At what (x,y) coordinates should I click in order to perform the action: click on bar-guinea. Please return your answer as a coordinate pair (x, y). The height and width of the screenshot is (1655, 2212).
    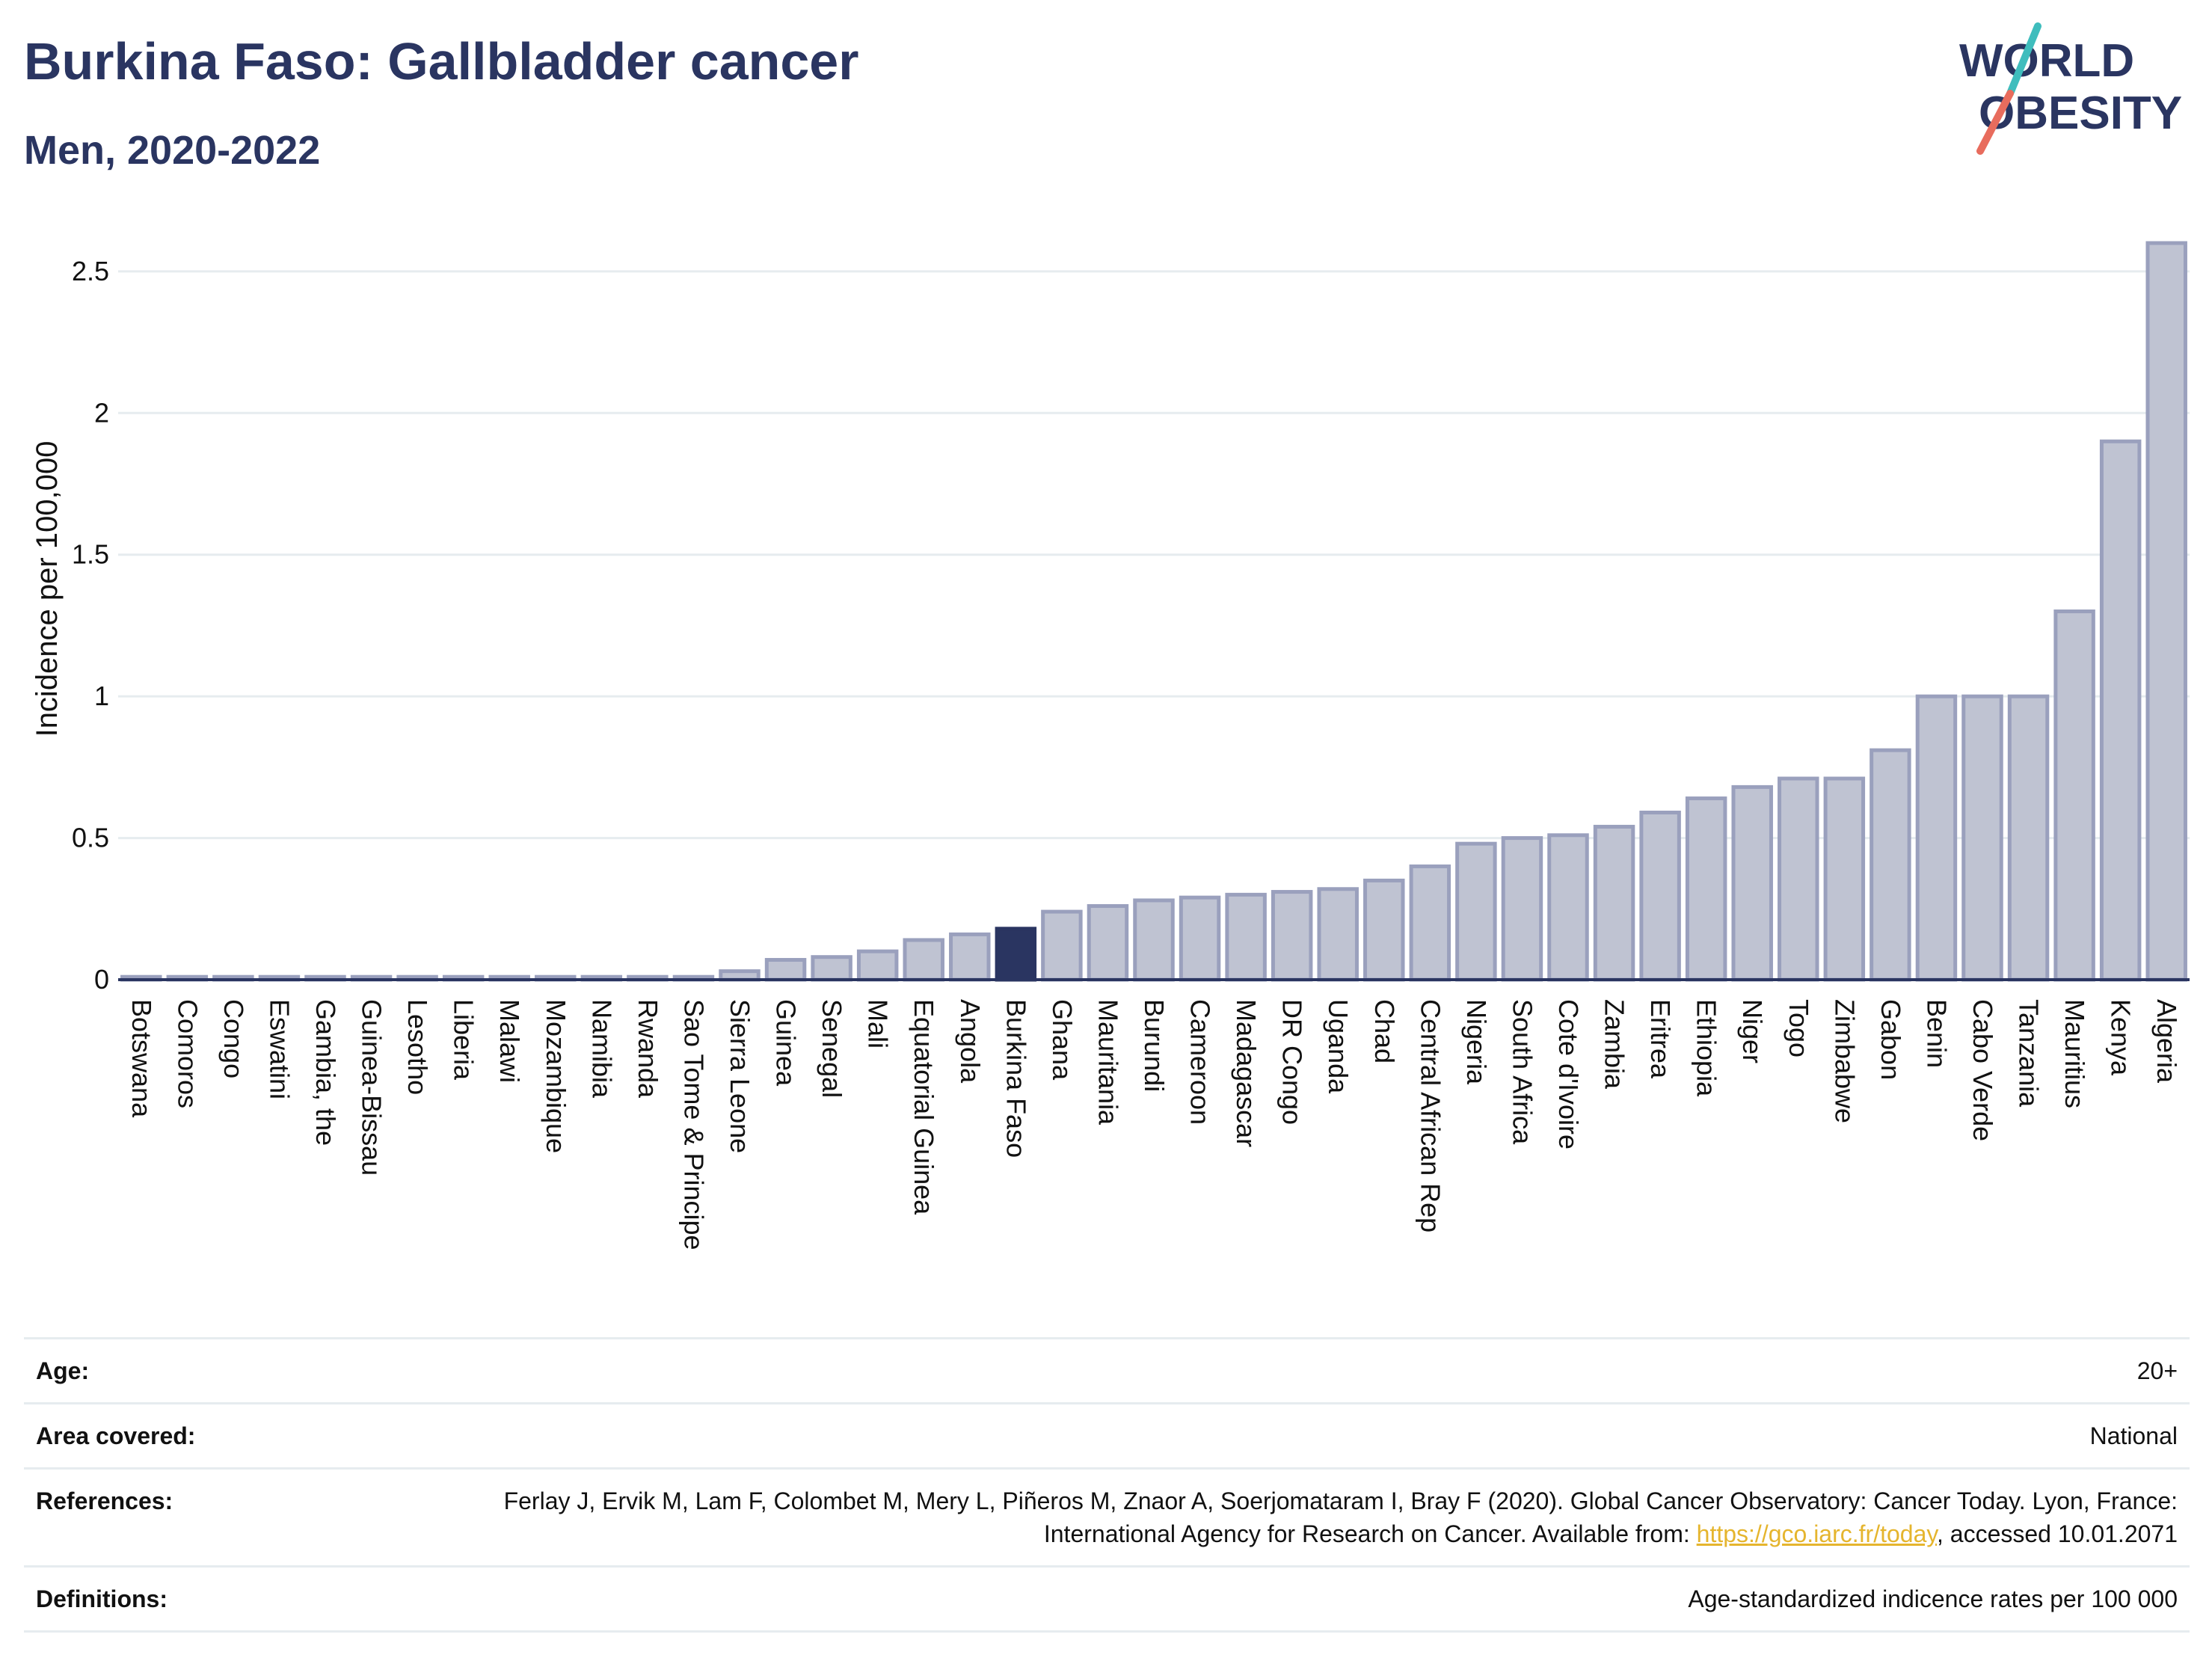
    Looking at the image, I should click on (785, 969).